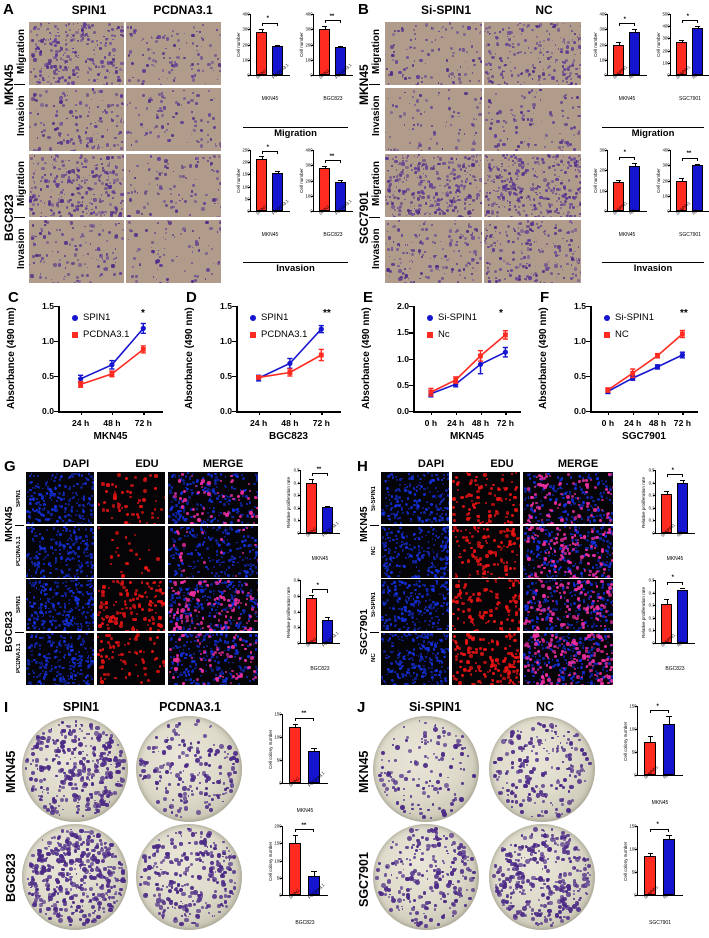 The width and height of the screenshot is (709, 938). What do you see at coordinates (245, 174) in the screenshot?
I see `y-tick-label: 150` at bounding box center [245, 174].